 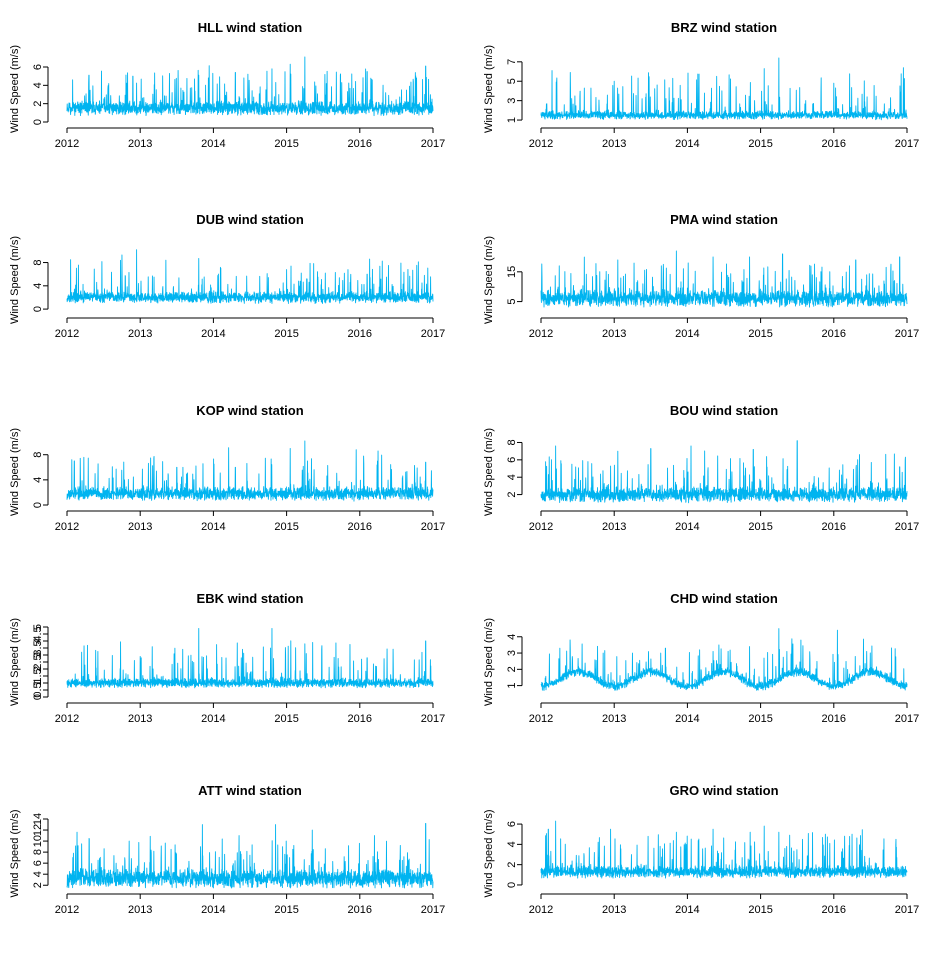 I want to click on x-tick-label-dub-2013: 2013, so click(x=140, y=334).